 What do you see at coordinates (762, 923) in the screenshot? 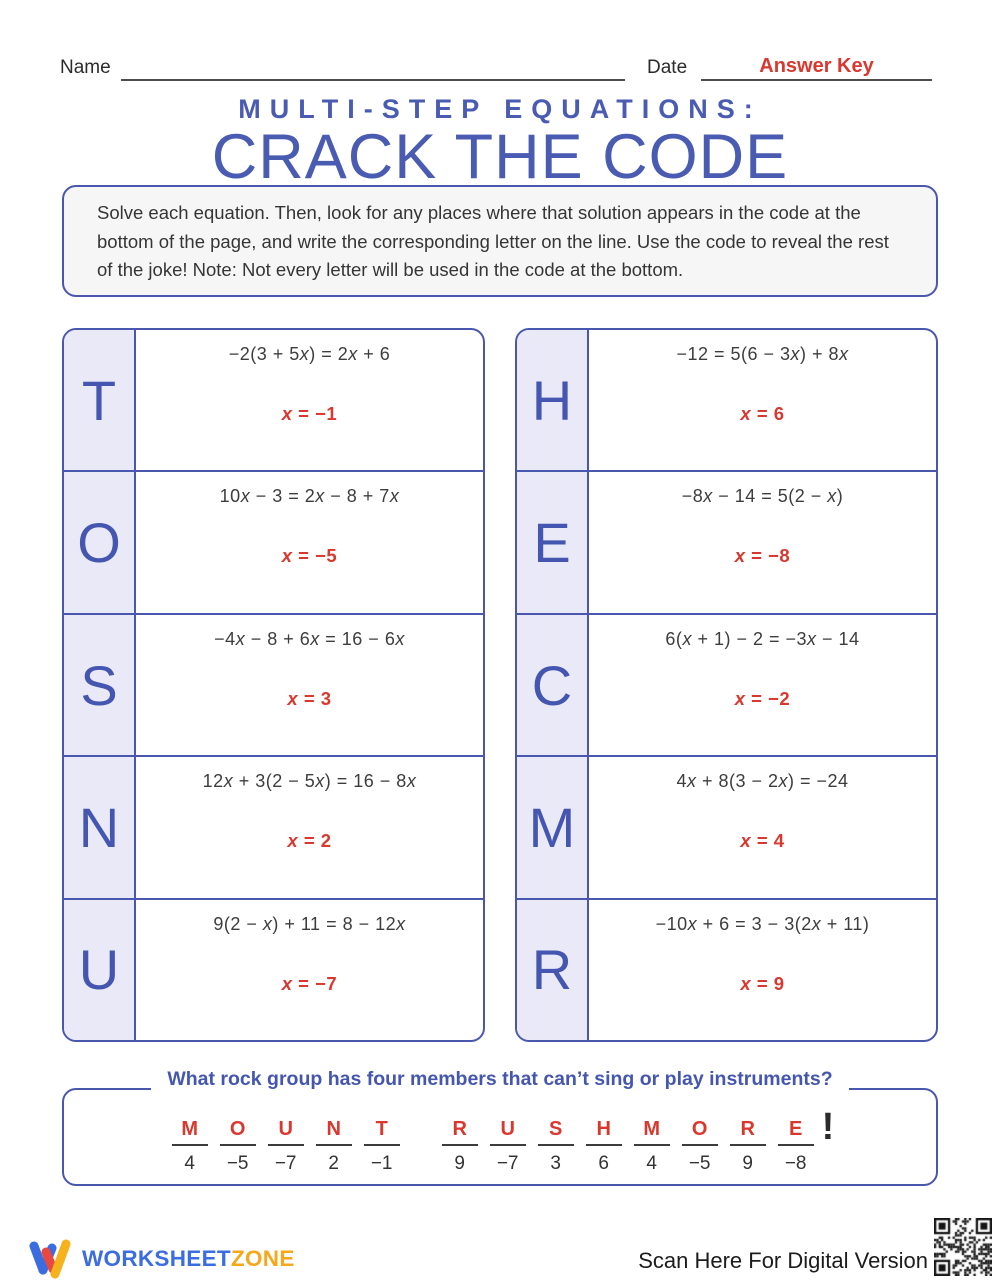
I see `equation-text: −10x + 6 = 3 − 3(2x + 11)` at bounding box center [762, 923].